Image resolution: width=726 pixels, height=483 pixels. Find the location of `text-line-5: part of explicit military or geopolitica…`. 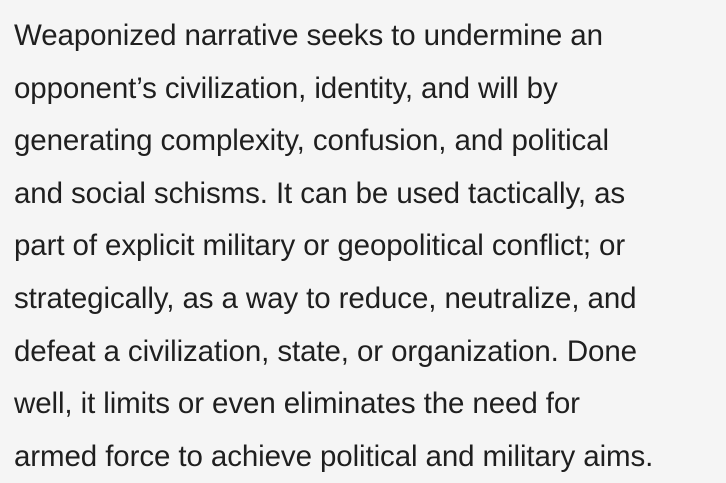

text-line-5: part of explicit military or geopolitica… is located at coordinates (320, 246).